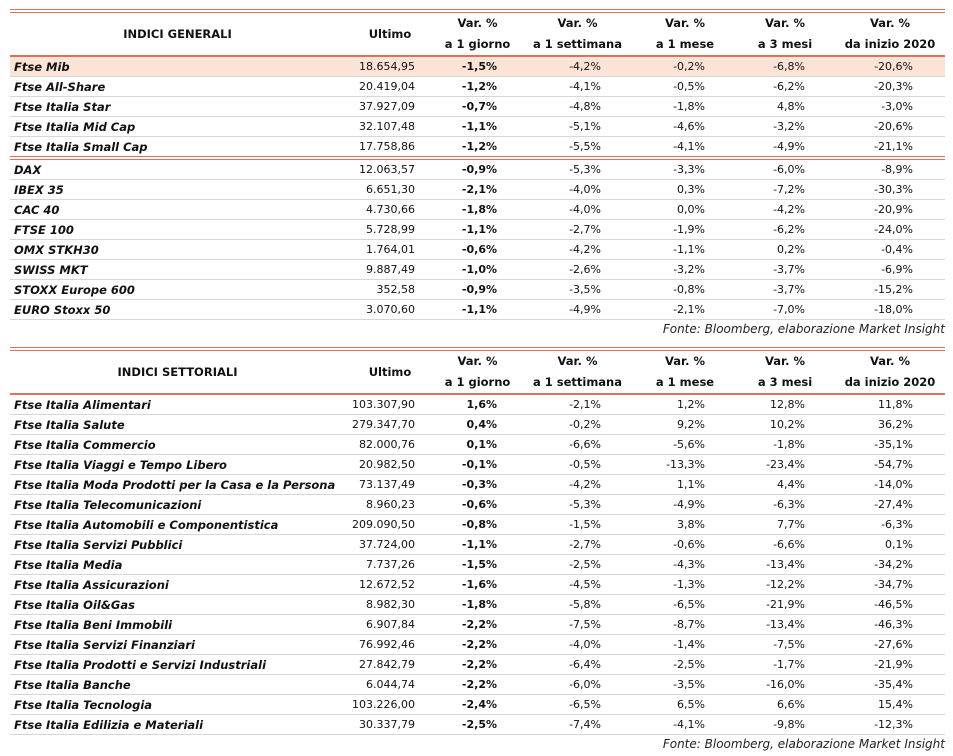 The image size is (953, 756). I want to click on index-name: Ftse Italia Telecomunicazioni, so click(177, 504).